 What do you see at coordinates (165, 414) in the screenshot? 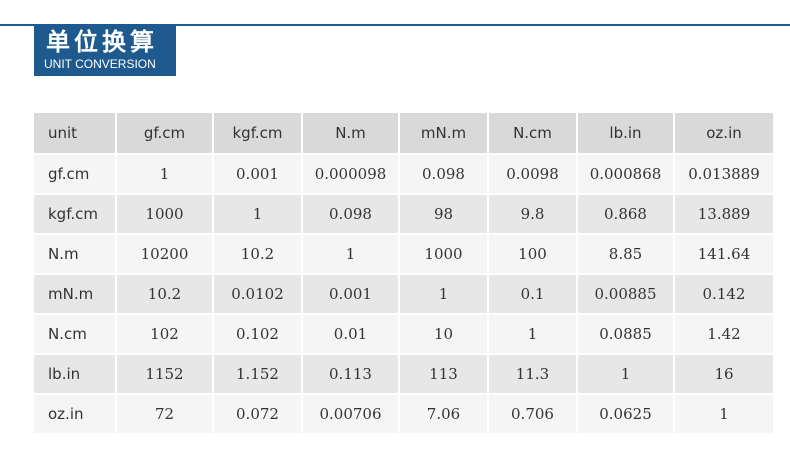
I see `table-cell: 72` at bounding box center [165, 414].